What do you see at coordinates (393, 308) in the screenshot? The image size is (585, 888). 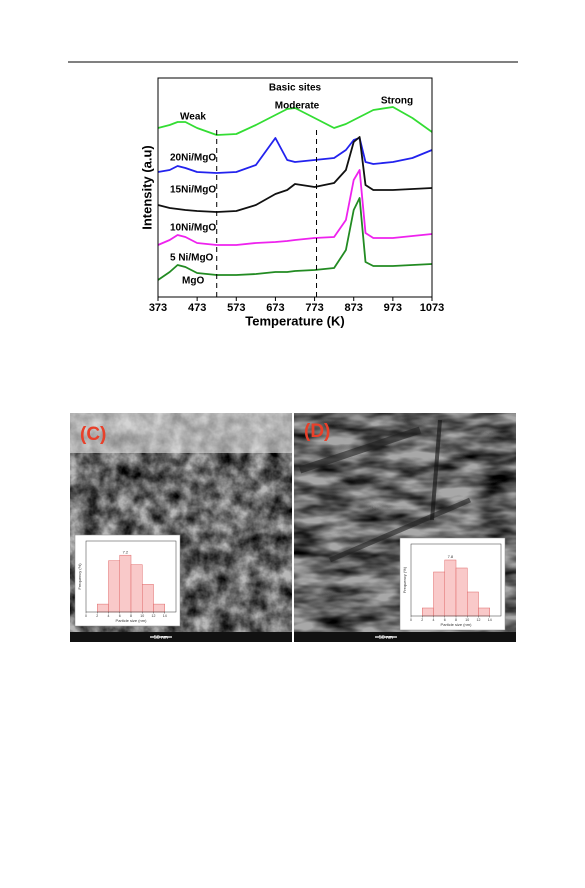 I see `x-tick-label: 973` at bounding box center [393, 308].